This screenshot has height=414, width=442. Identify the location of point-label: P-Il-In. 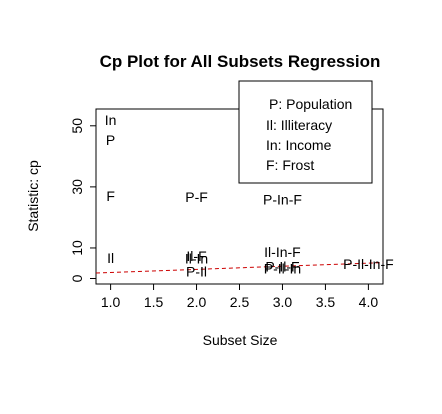
(282, 269).